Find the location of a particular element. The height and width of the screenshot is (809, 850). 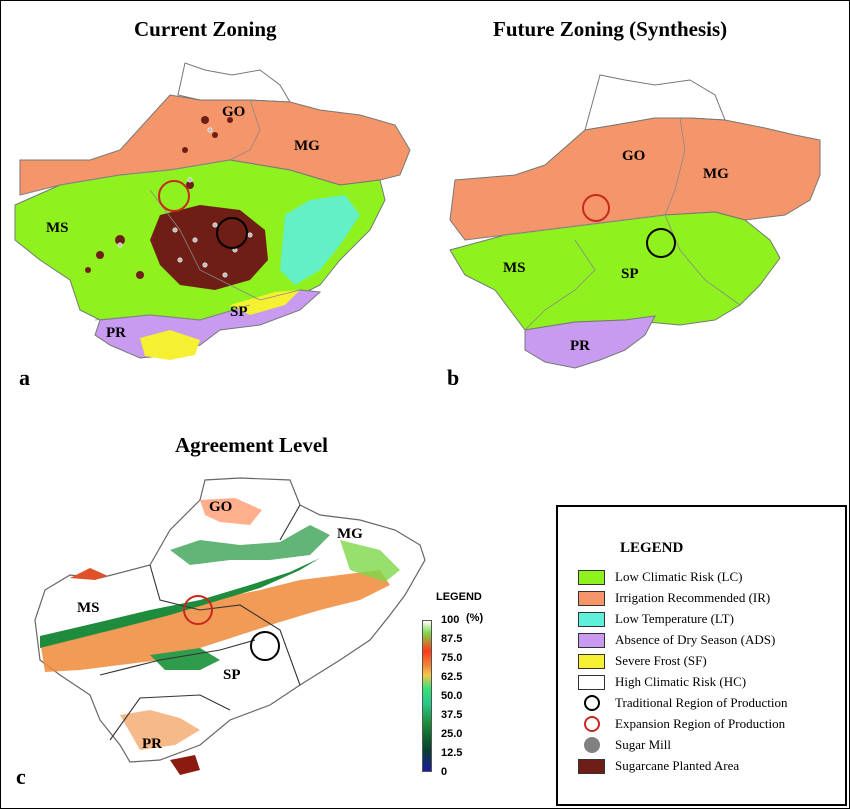

map-b-label-sp: SP is located at coordinates (630, 274).